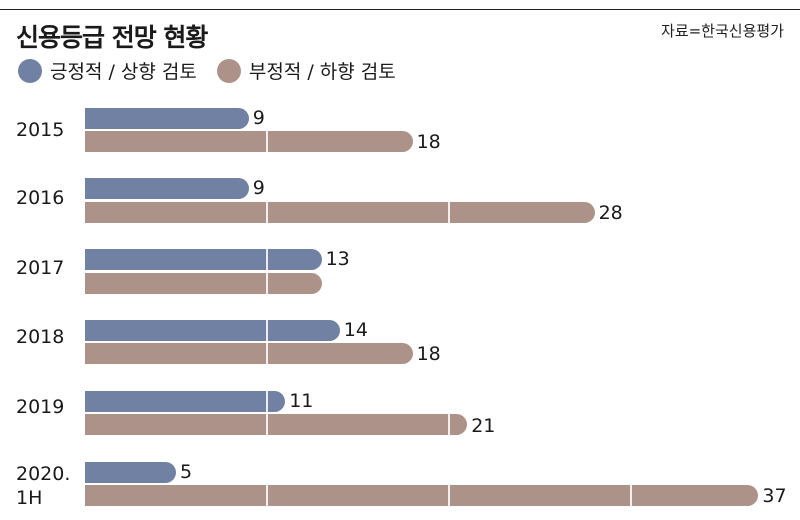 This screenshot has height=520, width=800. What do you see at coordinates (123, 72) in the screenshot?
I see `legend-label-positive: 긍정적 / 상향 검토` at bounding box center [123, 72].